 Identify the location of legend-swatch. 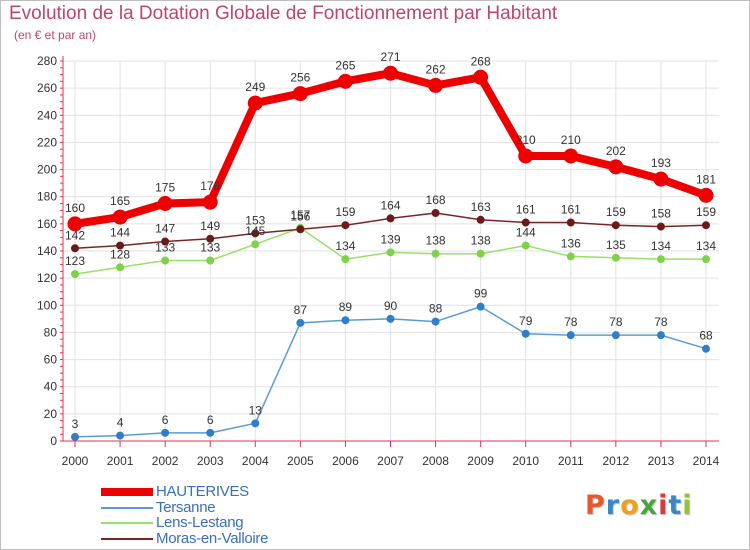
(127, 507).